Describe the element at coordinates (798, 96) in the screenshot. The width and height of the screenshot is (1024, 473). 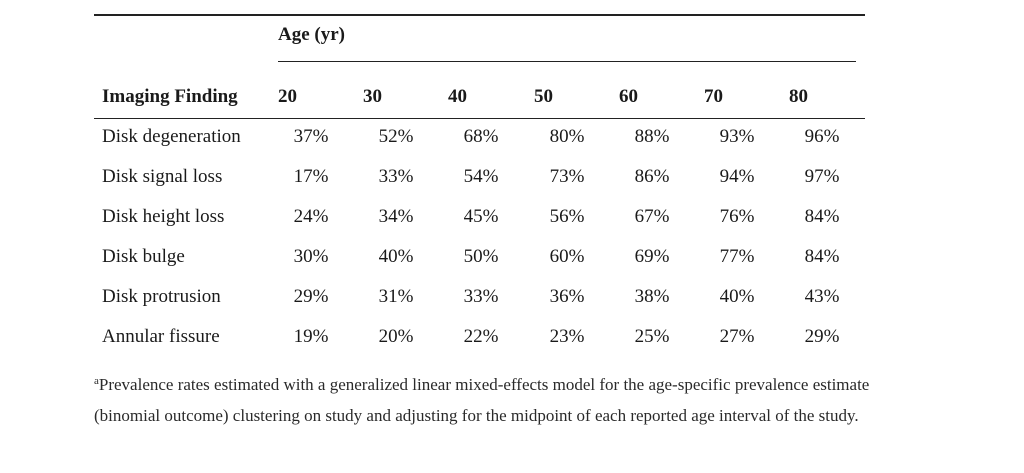
I see `age-header-80: 80` at that location.